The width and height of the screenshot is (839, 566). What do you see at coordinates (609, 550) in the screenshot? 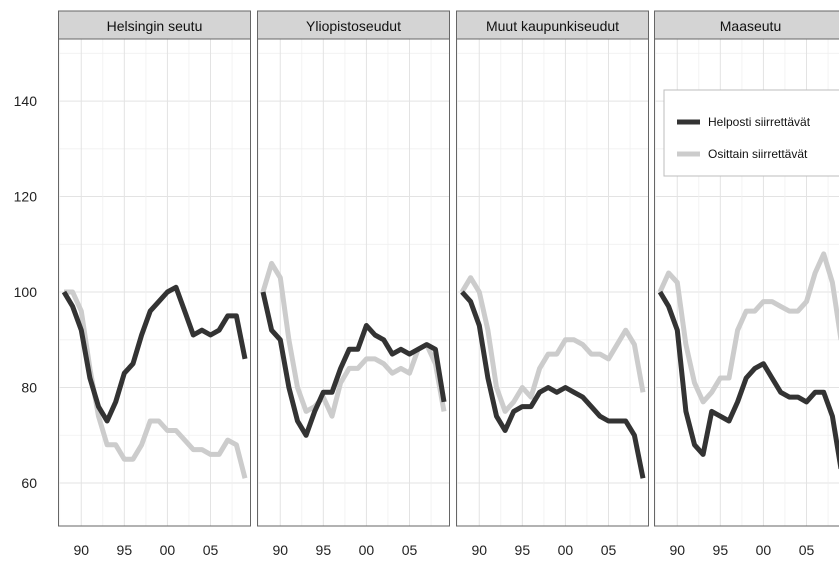
I see `x-tick-label-muut-kaupunkiseudut-05: 05` at bounding box center [609, 550].